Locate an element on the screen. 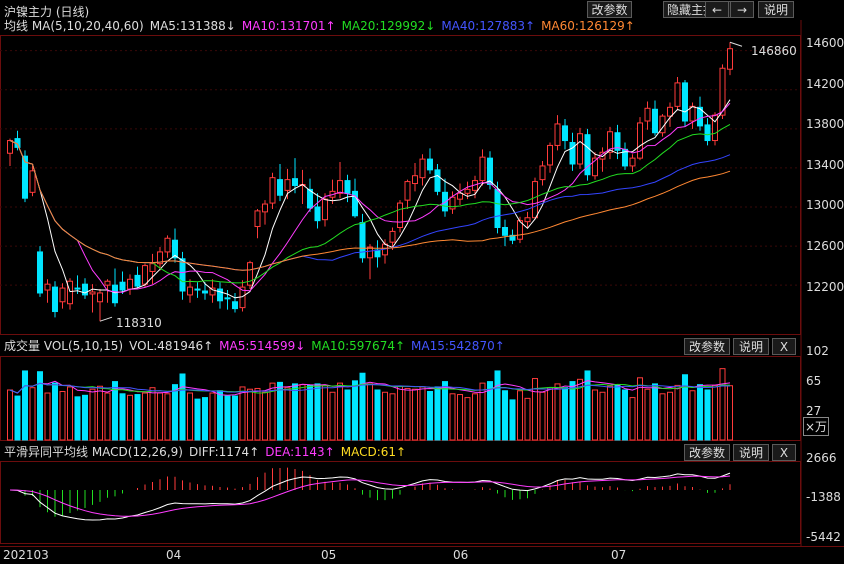 The width and height of the screenshot is (844, 564). vol-help-button: 说明 is located at coordinates (751, 346).